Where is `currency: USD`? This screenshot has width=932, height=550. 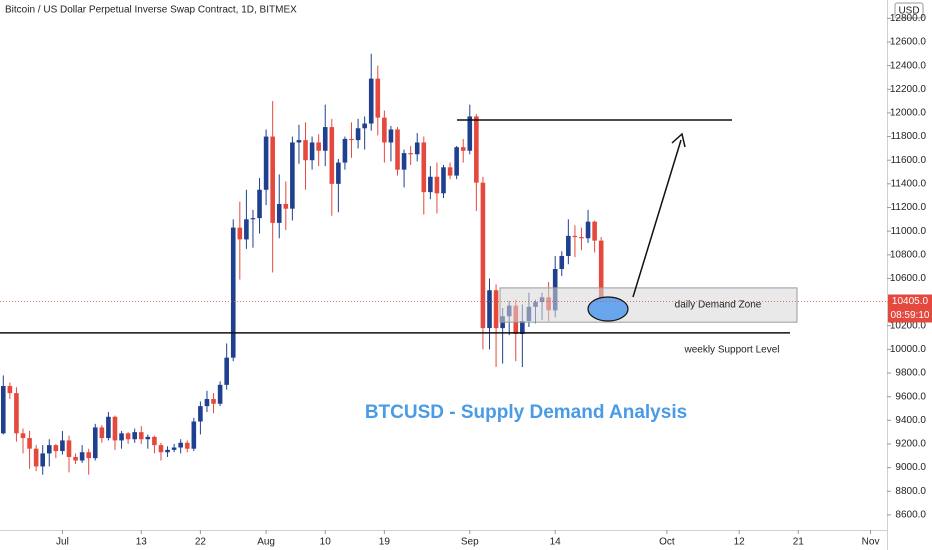
currency: USD is located at coordinates (908, 11).